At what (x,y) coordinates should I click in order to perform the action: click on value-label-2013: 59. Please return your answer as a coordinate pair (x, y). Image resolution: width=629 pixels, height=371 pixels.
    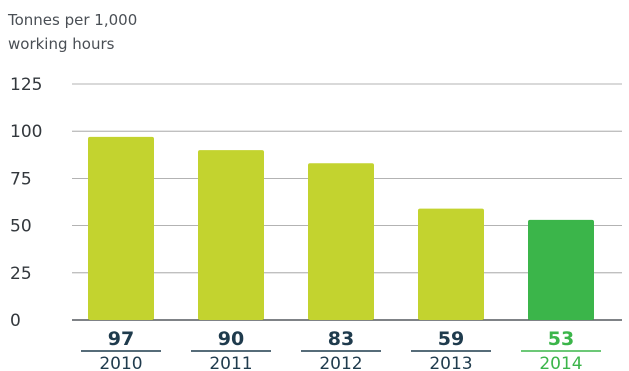
    Looking at the image, I should click on (451, 339).